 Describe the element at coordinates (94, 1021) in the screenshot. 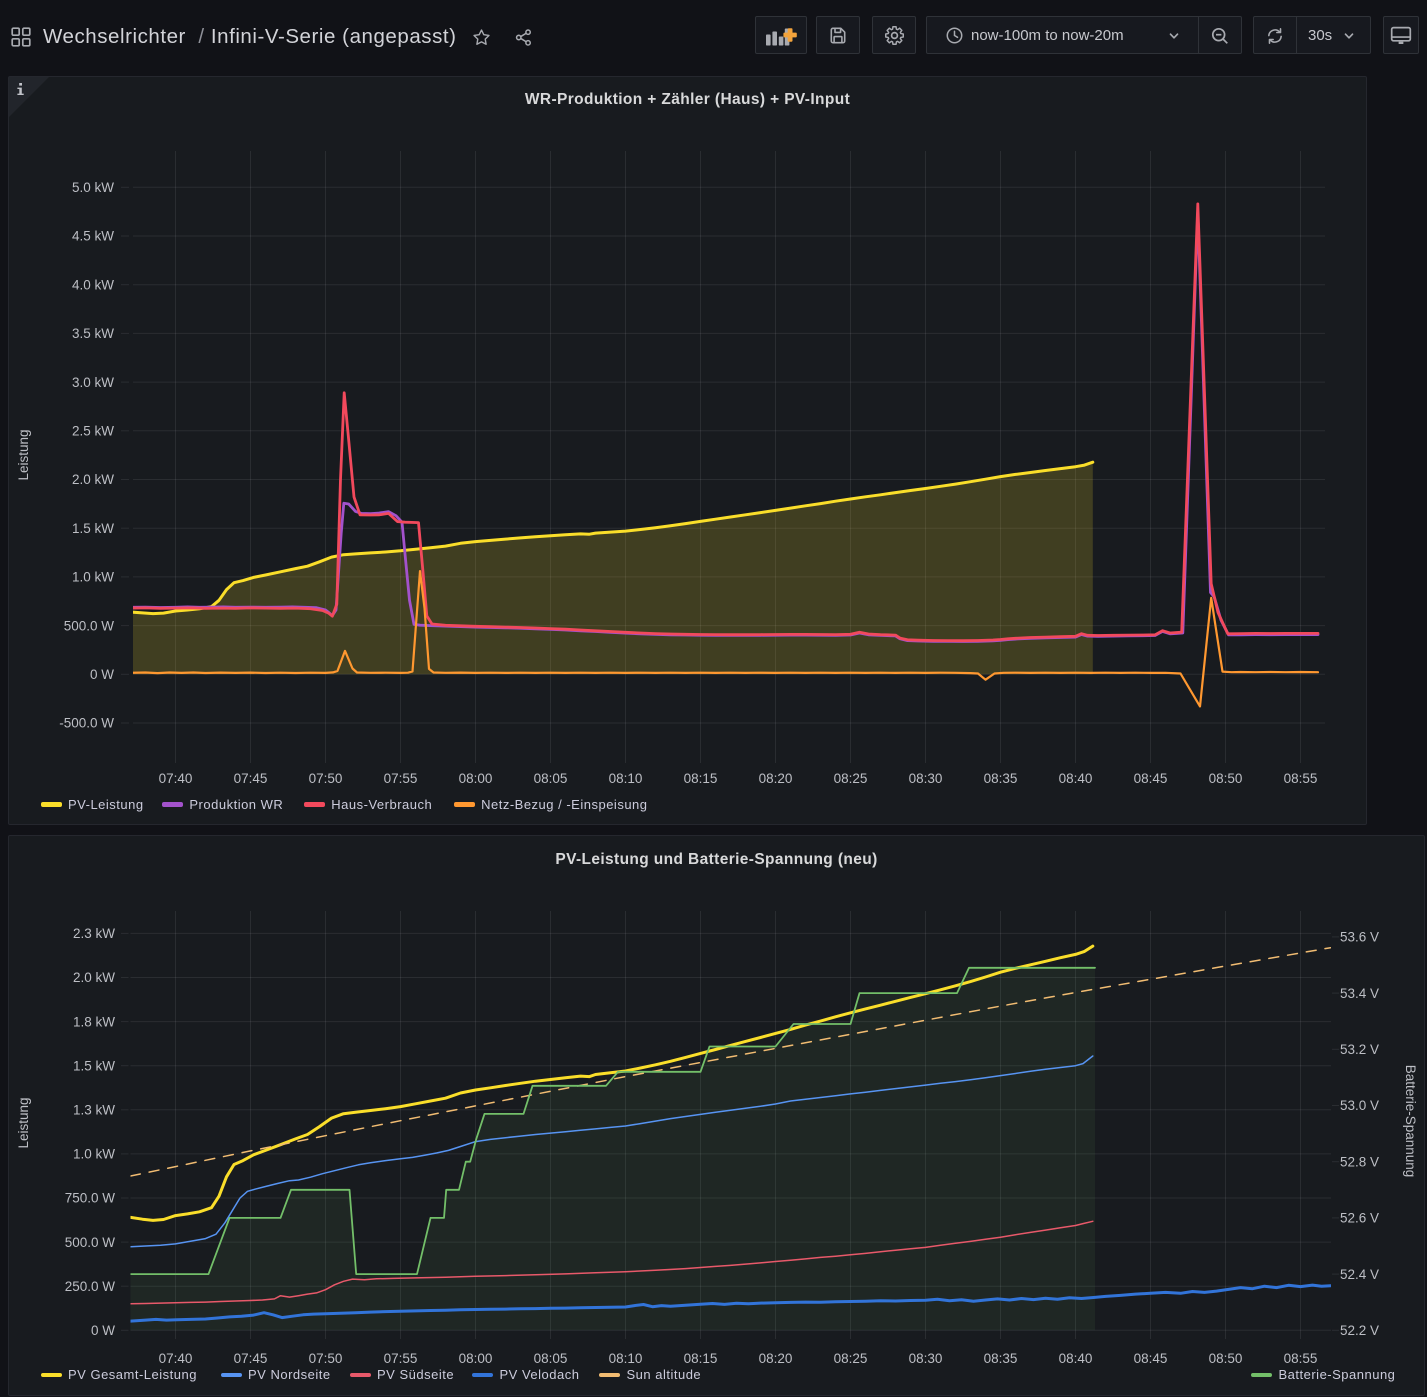

I see `svg-text: 1.8 kW` at that location.